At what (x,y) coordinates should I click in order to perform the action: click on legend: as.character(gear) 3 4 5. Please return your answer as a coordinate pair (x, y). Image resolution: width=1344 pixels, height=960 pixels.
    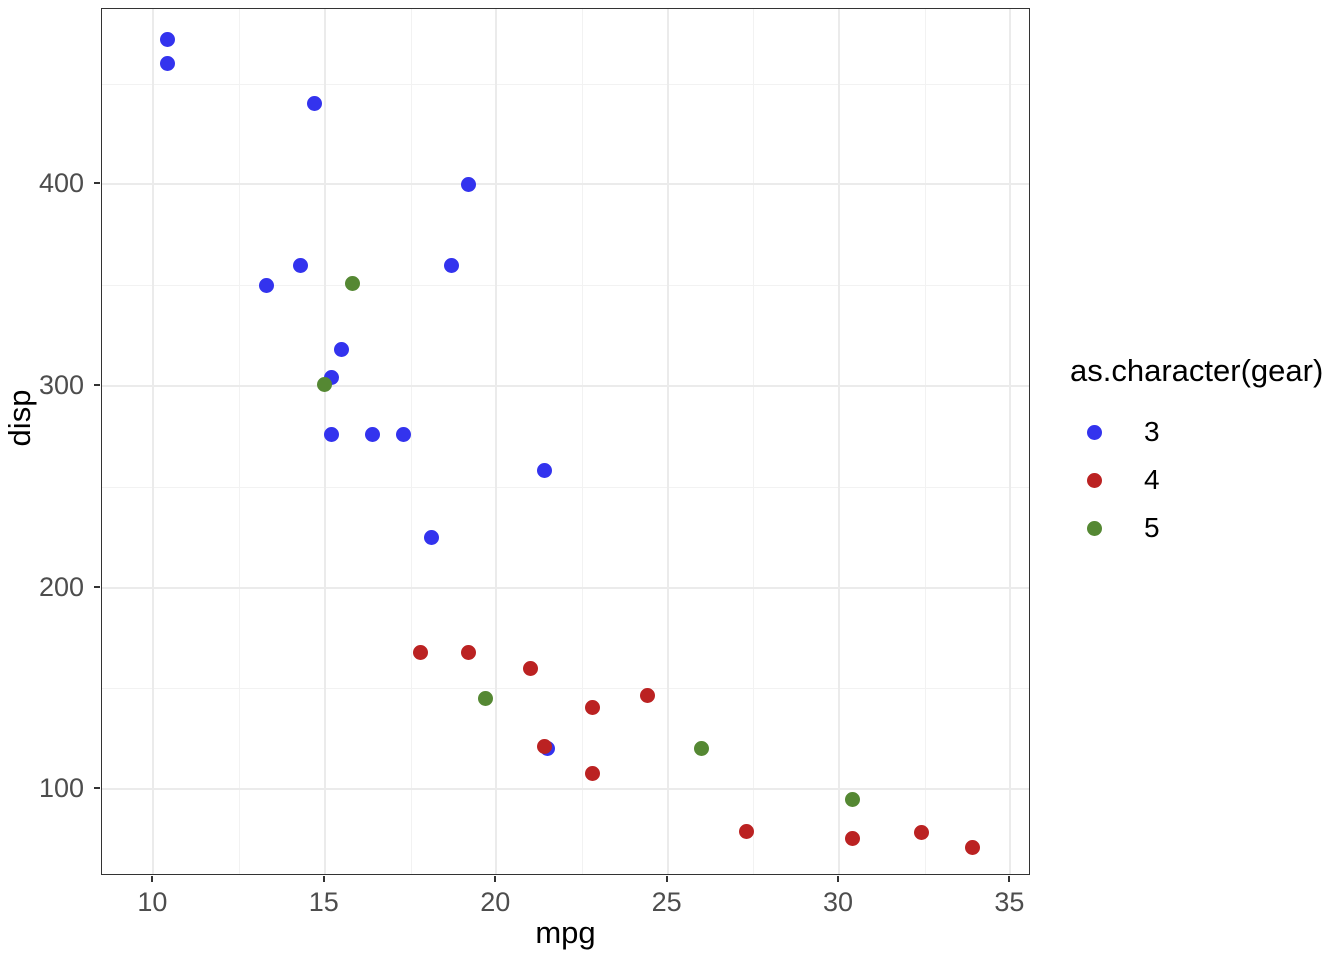
    Looking at the image, I should click on (1207, 453).